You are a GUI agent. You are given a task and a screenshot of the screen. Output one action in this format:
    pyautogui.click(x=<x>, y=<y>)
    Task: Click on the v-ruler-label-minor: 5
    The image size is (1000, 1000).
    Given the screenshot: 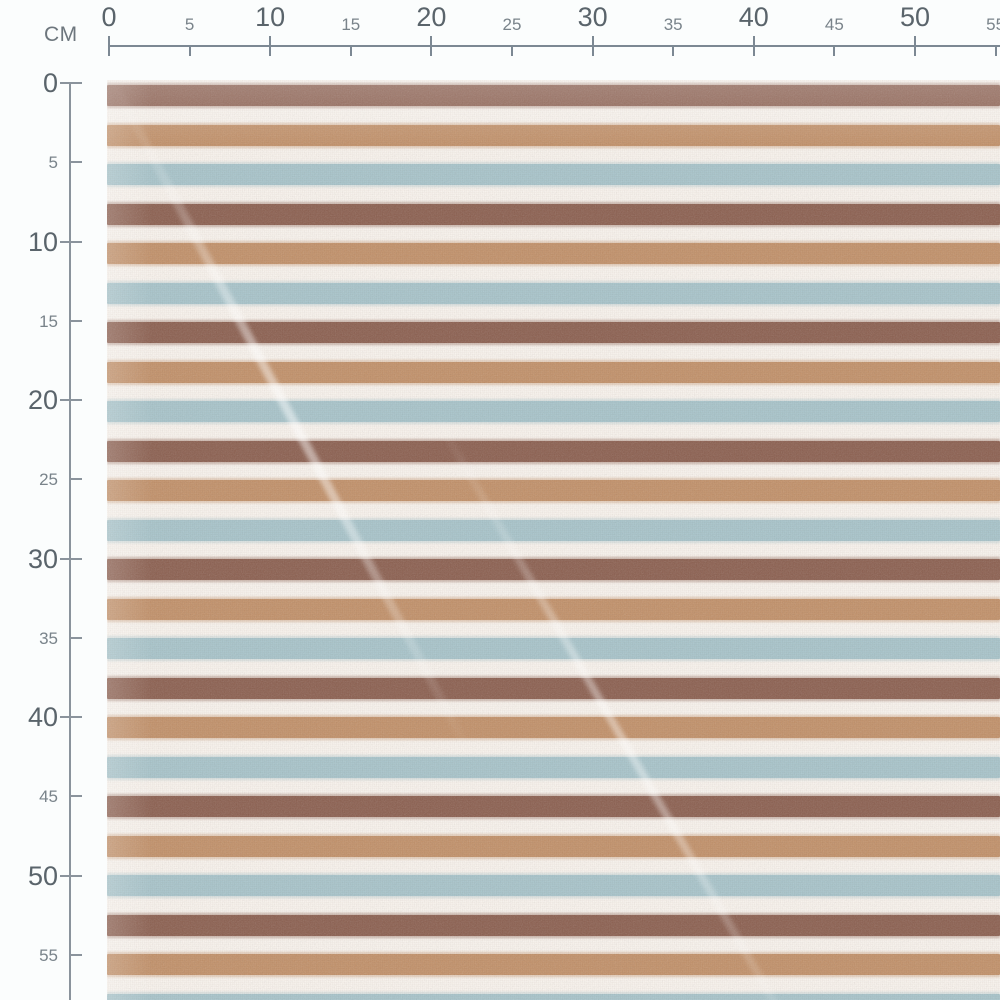 What is the action you would take?
    pyautogui.click(x=53, y=163)
    